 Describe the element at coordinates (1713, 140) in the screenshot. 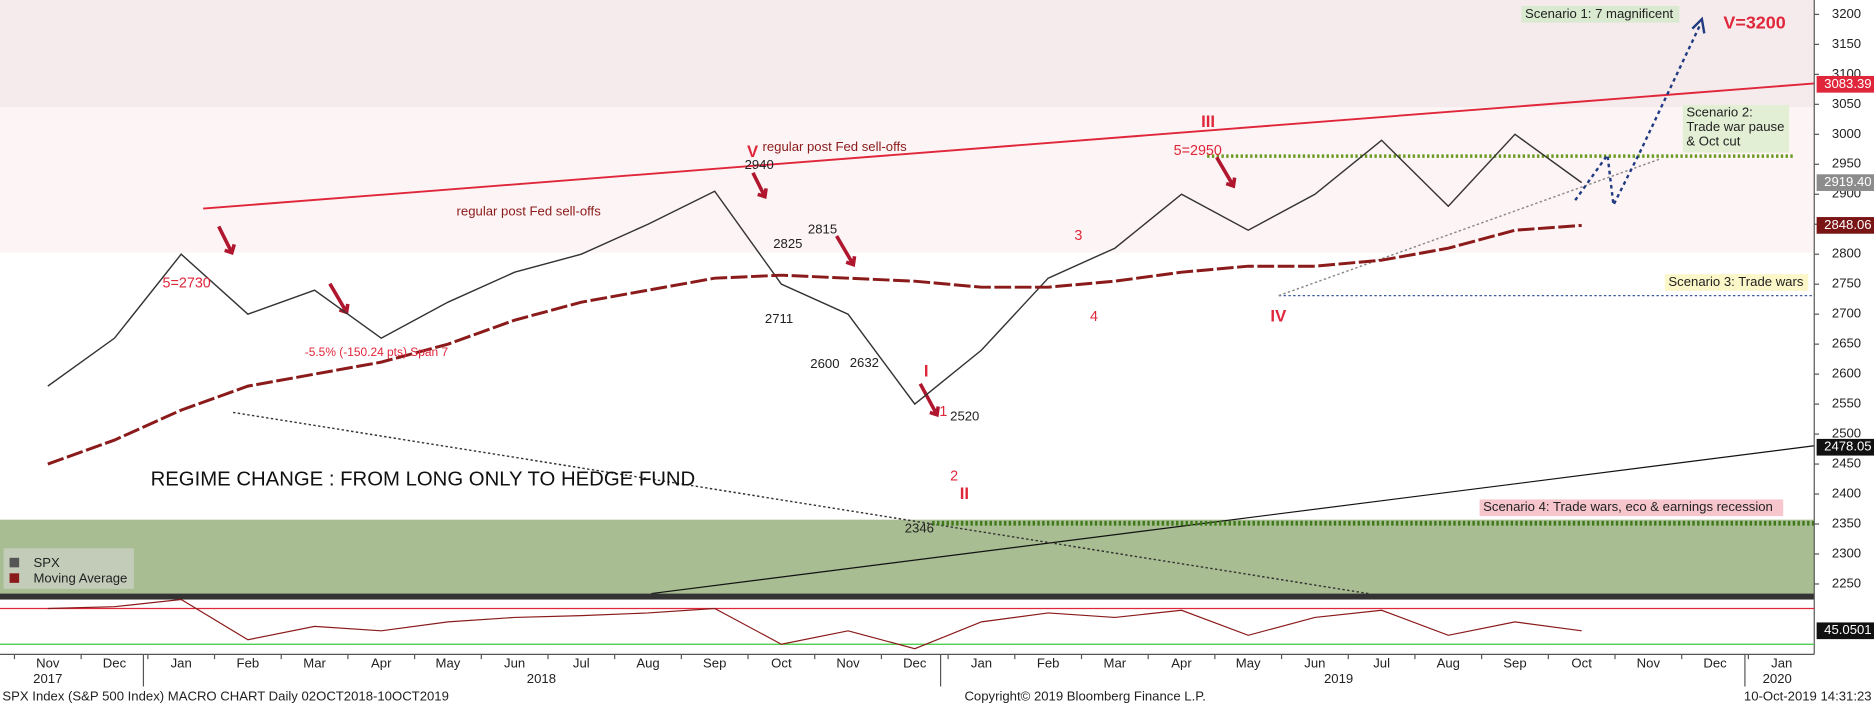

I see `annotation: & Oct cut` at that location.